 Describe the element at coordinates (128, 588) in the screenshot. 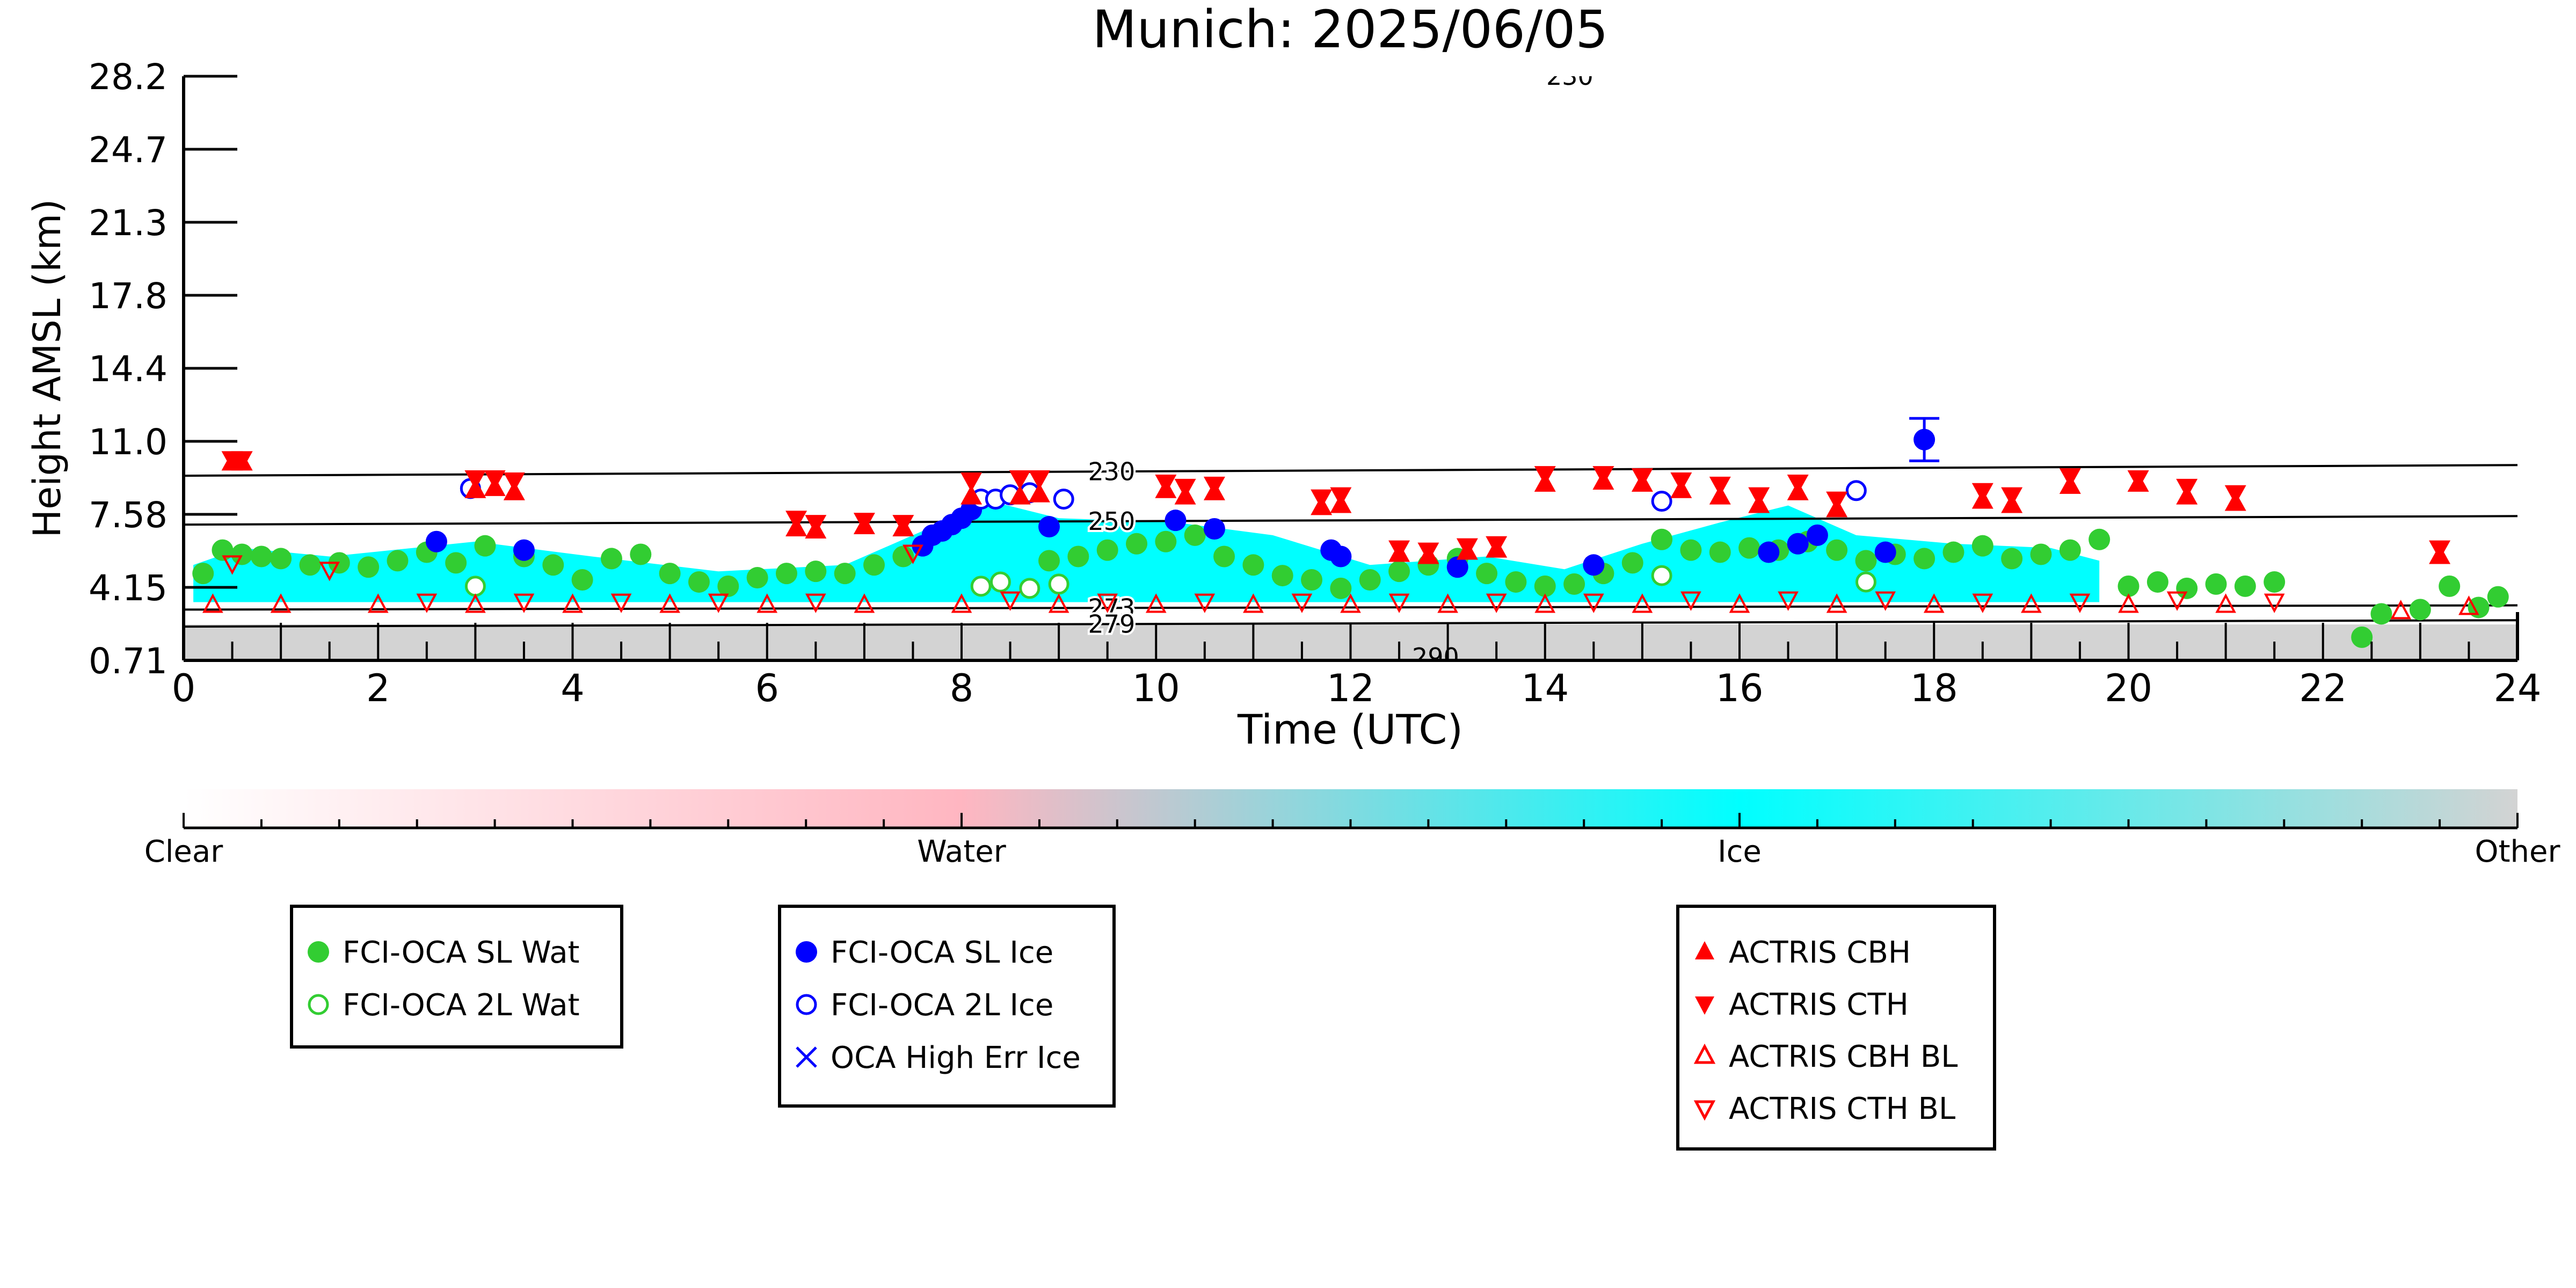

I see `y-tick-label: 4.15` at that location.